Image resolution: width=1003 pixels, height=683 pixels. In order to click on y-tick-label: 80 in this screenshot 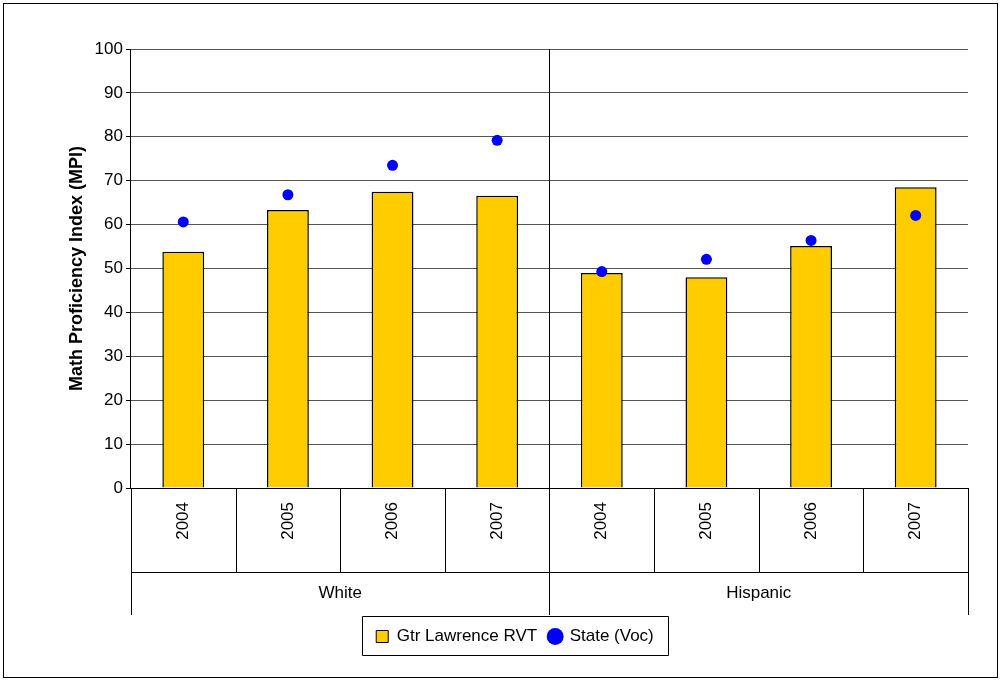, I will do `click(113, 136)`.